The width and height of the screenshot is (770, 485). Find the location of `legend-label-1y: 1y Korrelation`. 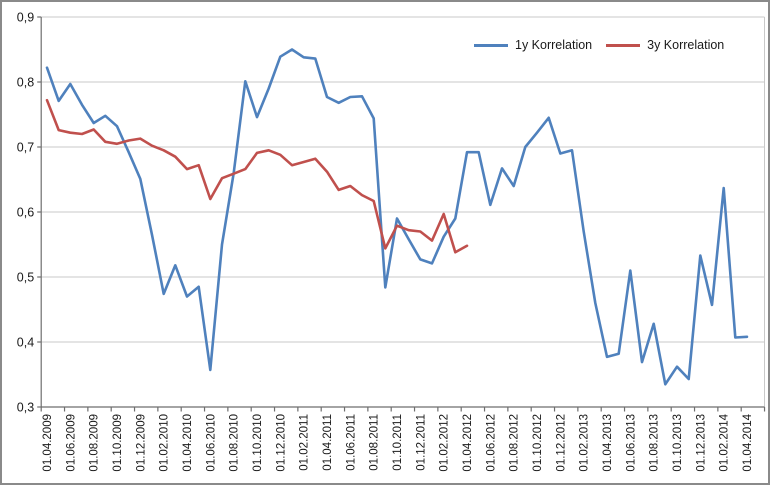

legend-label-1y: 1y Korrelation is located at coordinates (554, 45).